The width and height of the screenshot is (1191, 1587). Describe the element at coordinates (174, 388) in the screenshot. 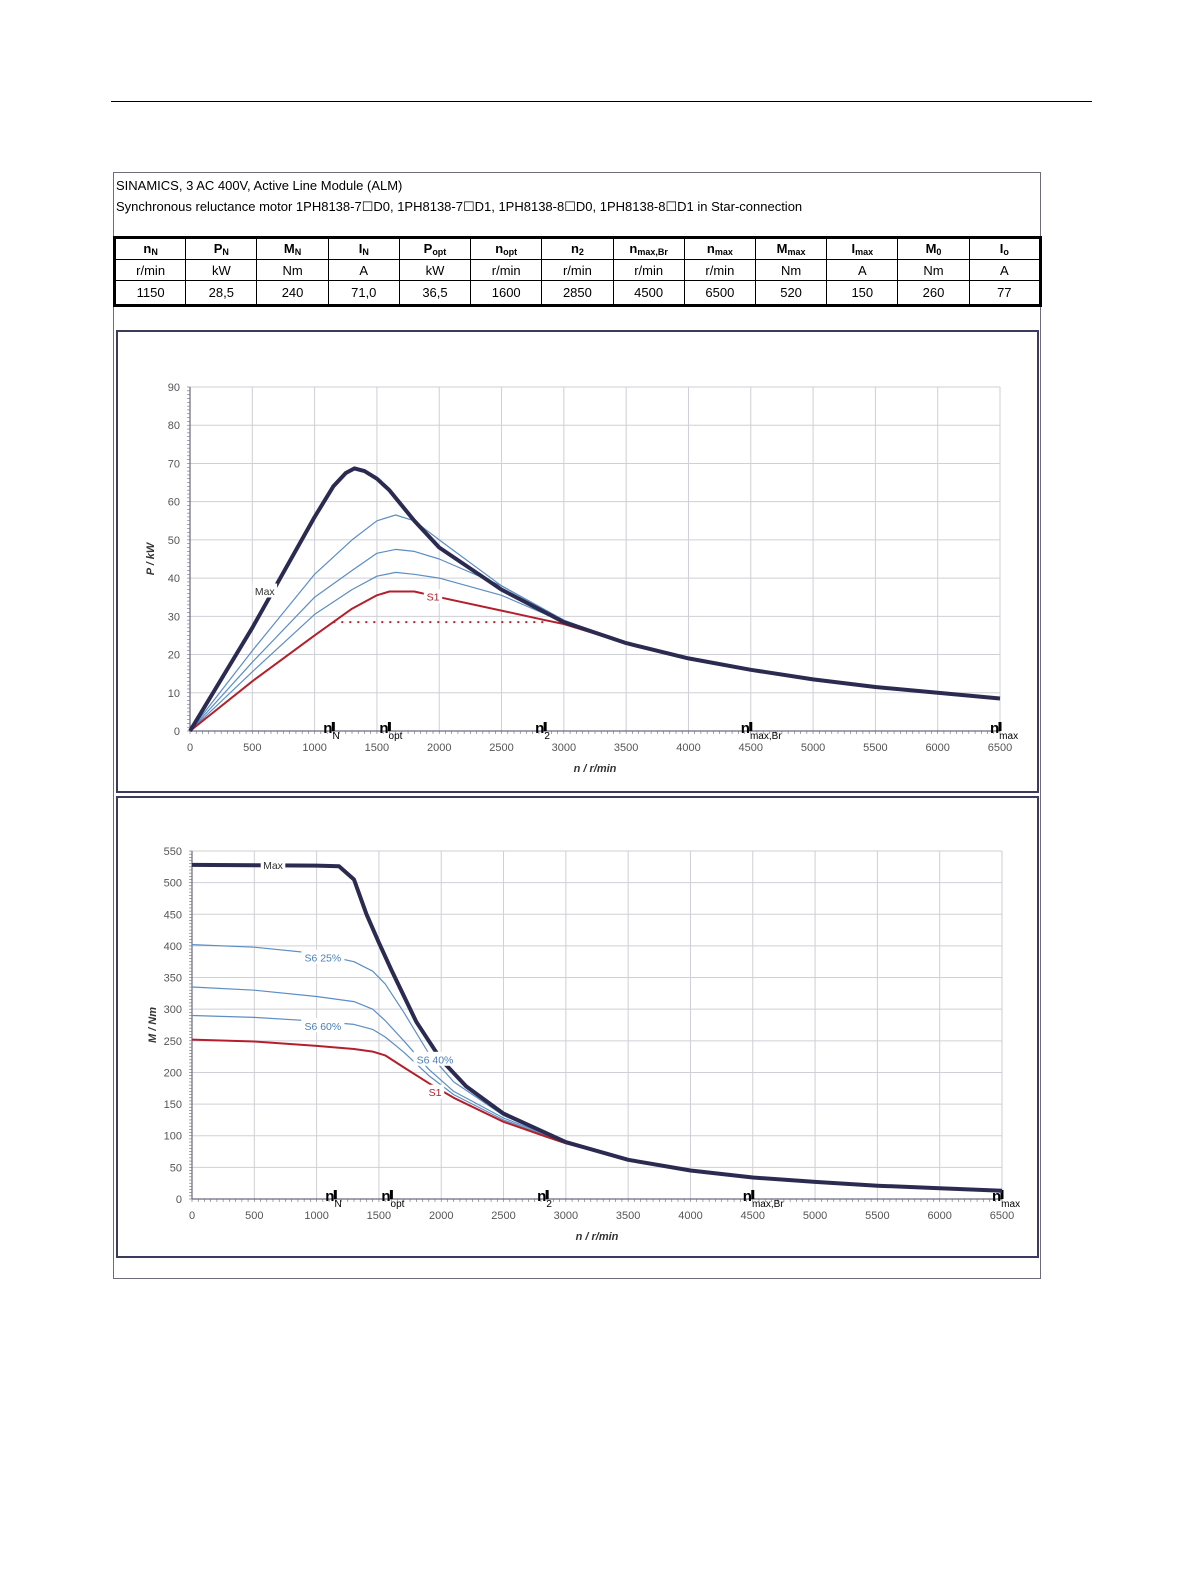

I see `y-tick-label: 90` at that location.